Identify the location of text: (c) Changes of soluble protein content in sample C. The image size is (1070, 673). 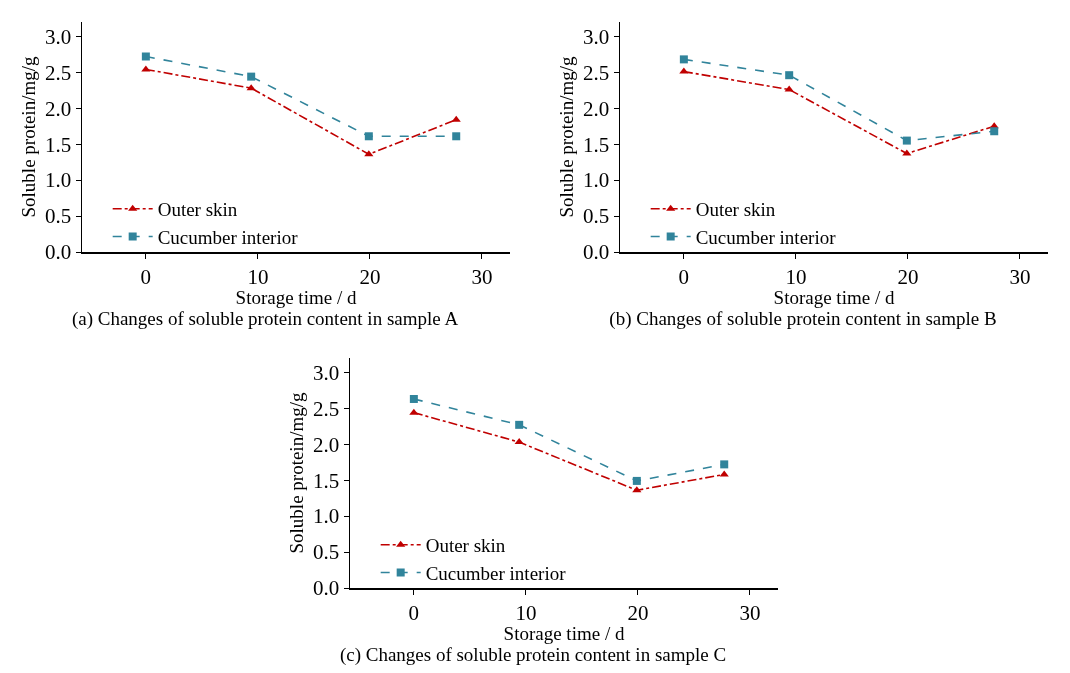
(533, 655).